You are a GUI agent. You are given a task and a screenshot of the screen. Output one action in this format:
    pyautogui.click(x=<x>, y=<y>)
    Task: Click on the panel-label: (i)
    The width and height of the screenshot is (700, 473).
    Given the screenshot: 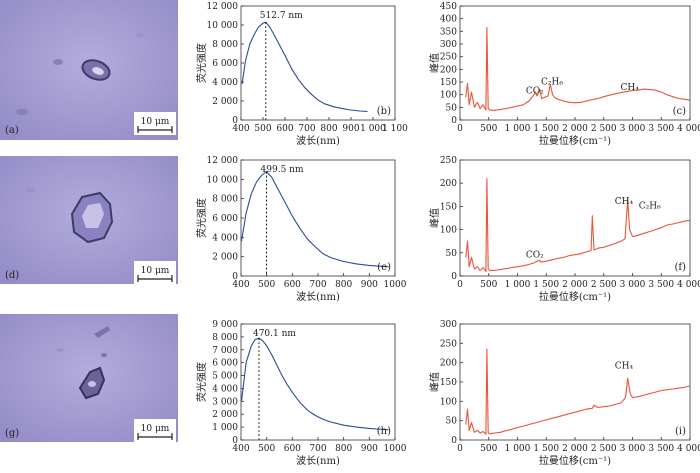 What is the action you would take?
    pyautogui.click(x=680, y=431)
    